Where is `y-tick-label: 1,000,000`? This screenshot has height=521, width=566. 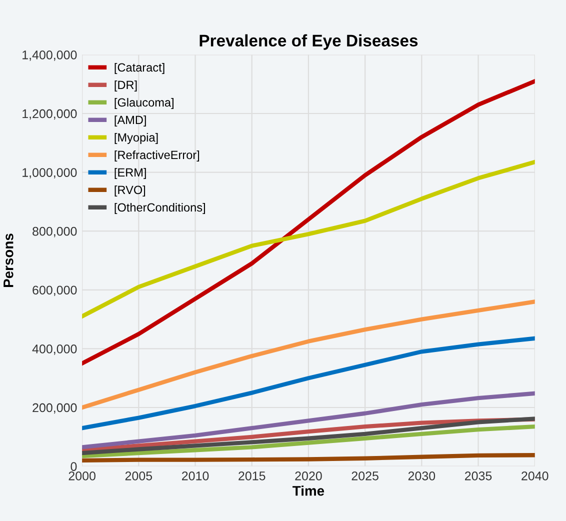 y-tick-label: 1,000,000 is located at coordinates (49, 173).